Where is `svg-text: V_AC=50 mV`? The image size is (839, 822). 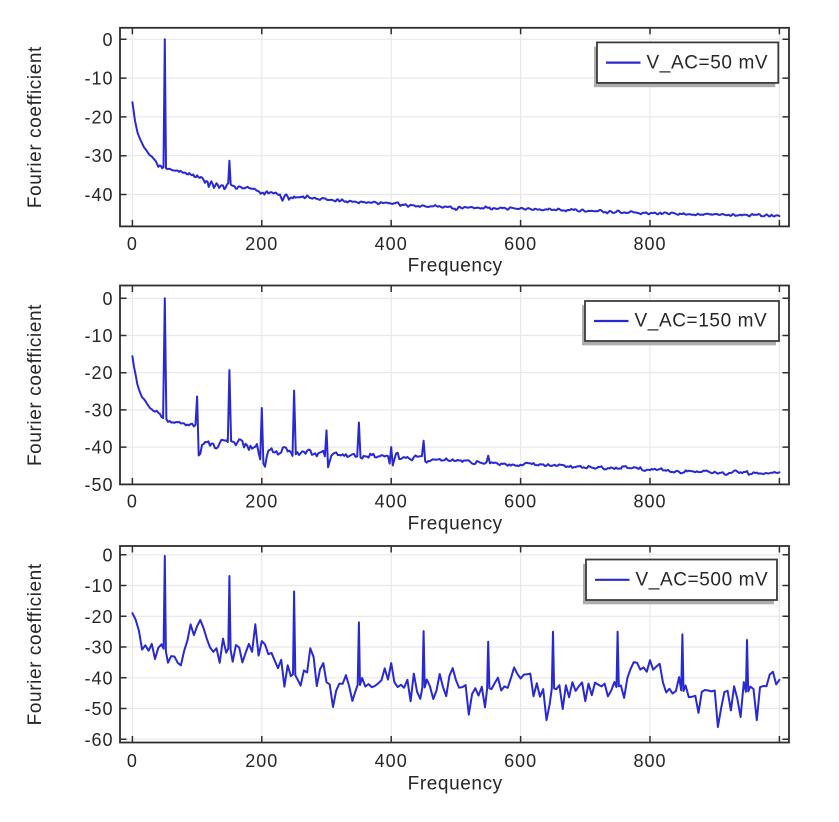
svg-text: V_AC=50 mV is located at coordinates (708, 62).